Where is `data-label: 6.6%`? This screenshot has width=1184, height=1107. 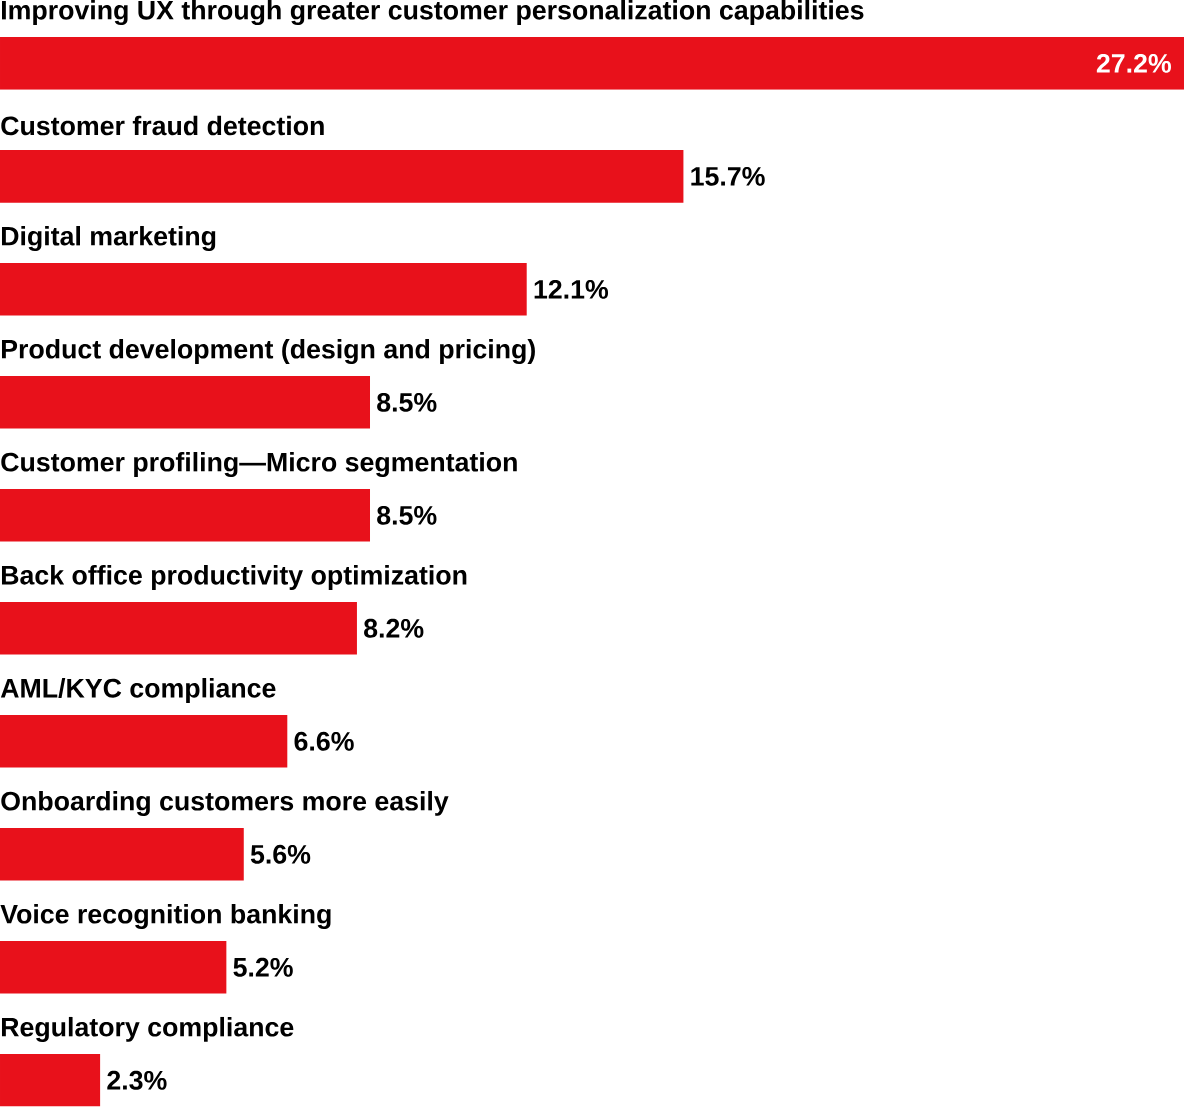
data-label: 6.6% is located at coordinates (324, 742).